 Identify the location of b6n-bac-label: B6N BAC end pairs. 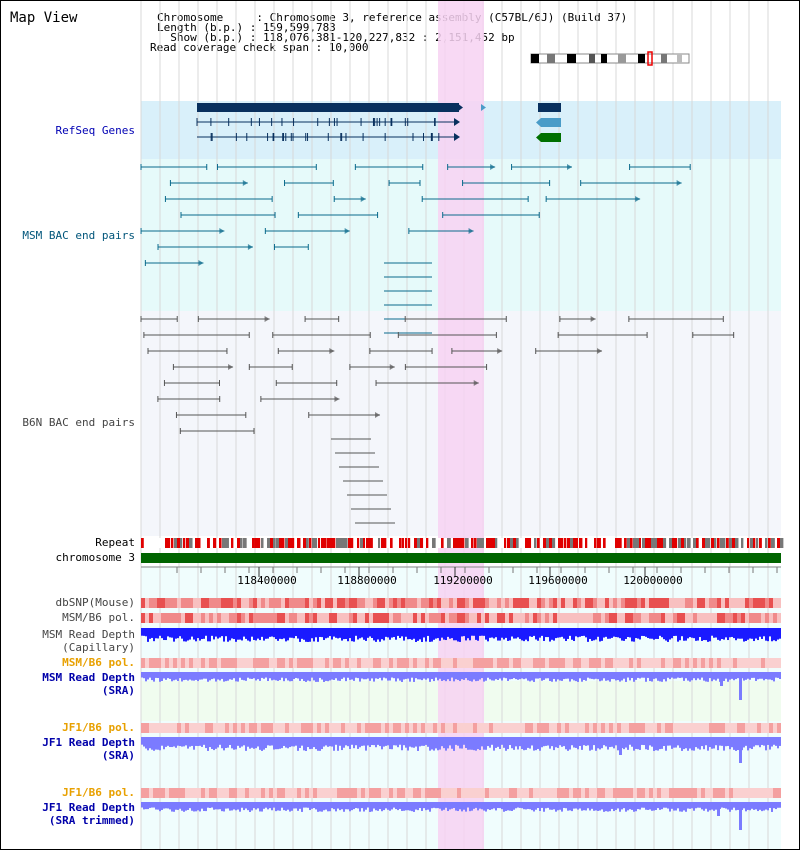
(78, 422).